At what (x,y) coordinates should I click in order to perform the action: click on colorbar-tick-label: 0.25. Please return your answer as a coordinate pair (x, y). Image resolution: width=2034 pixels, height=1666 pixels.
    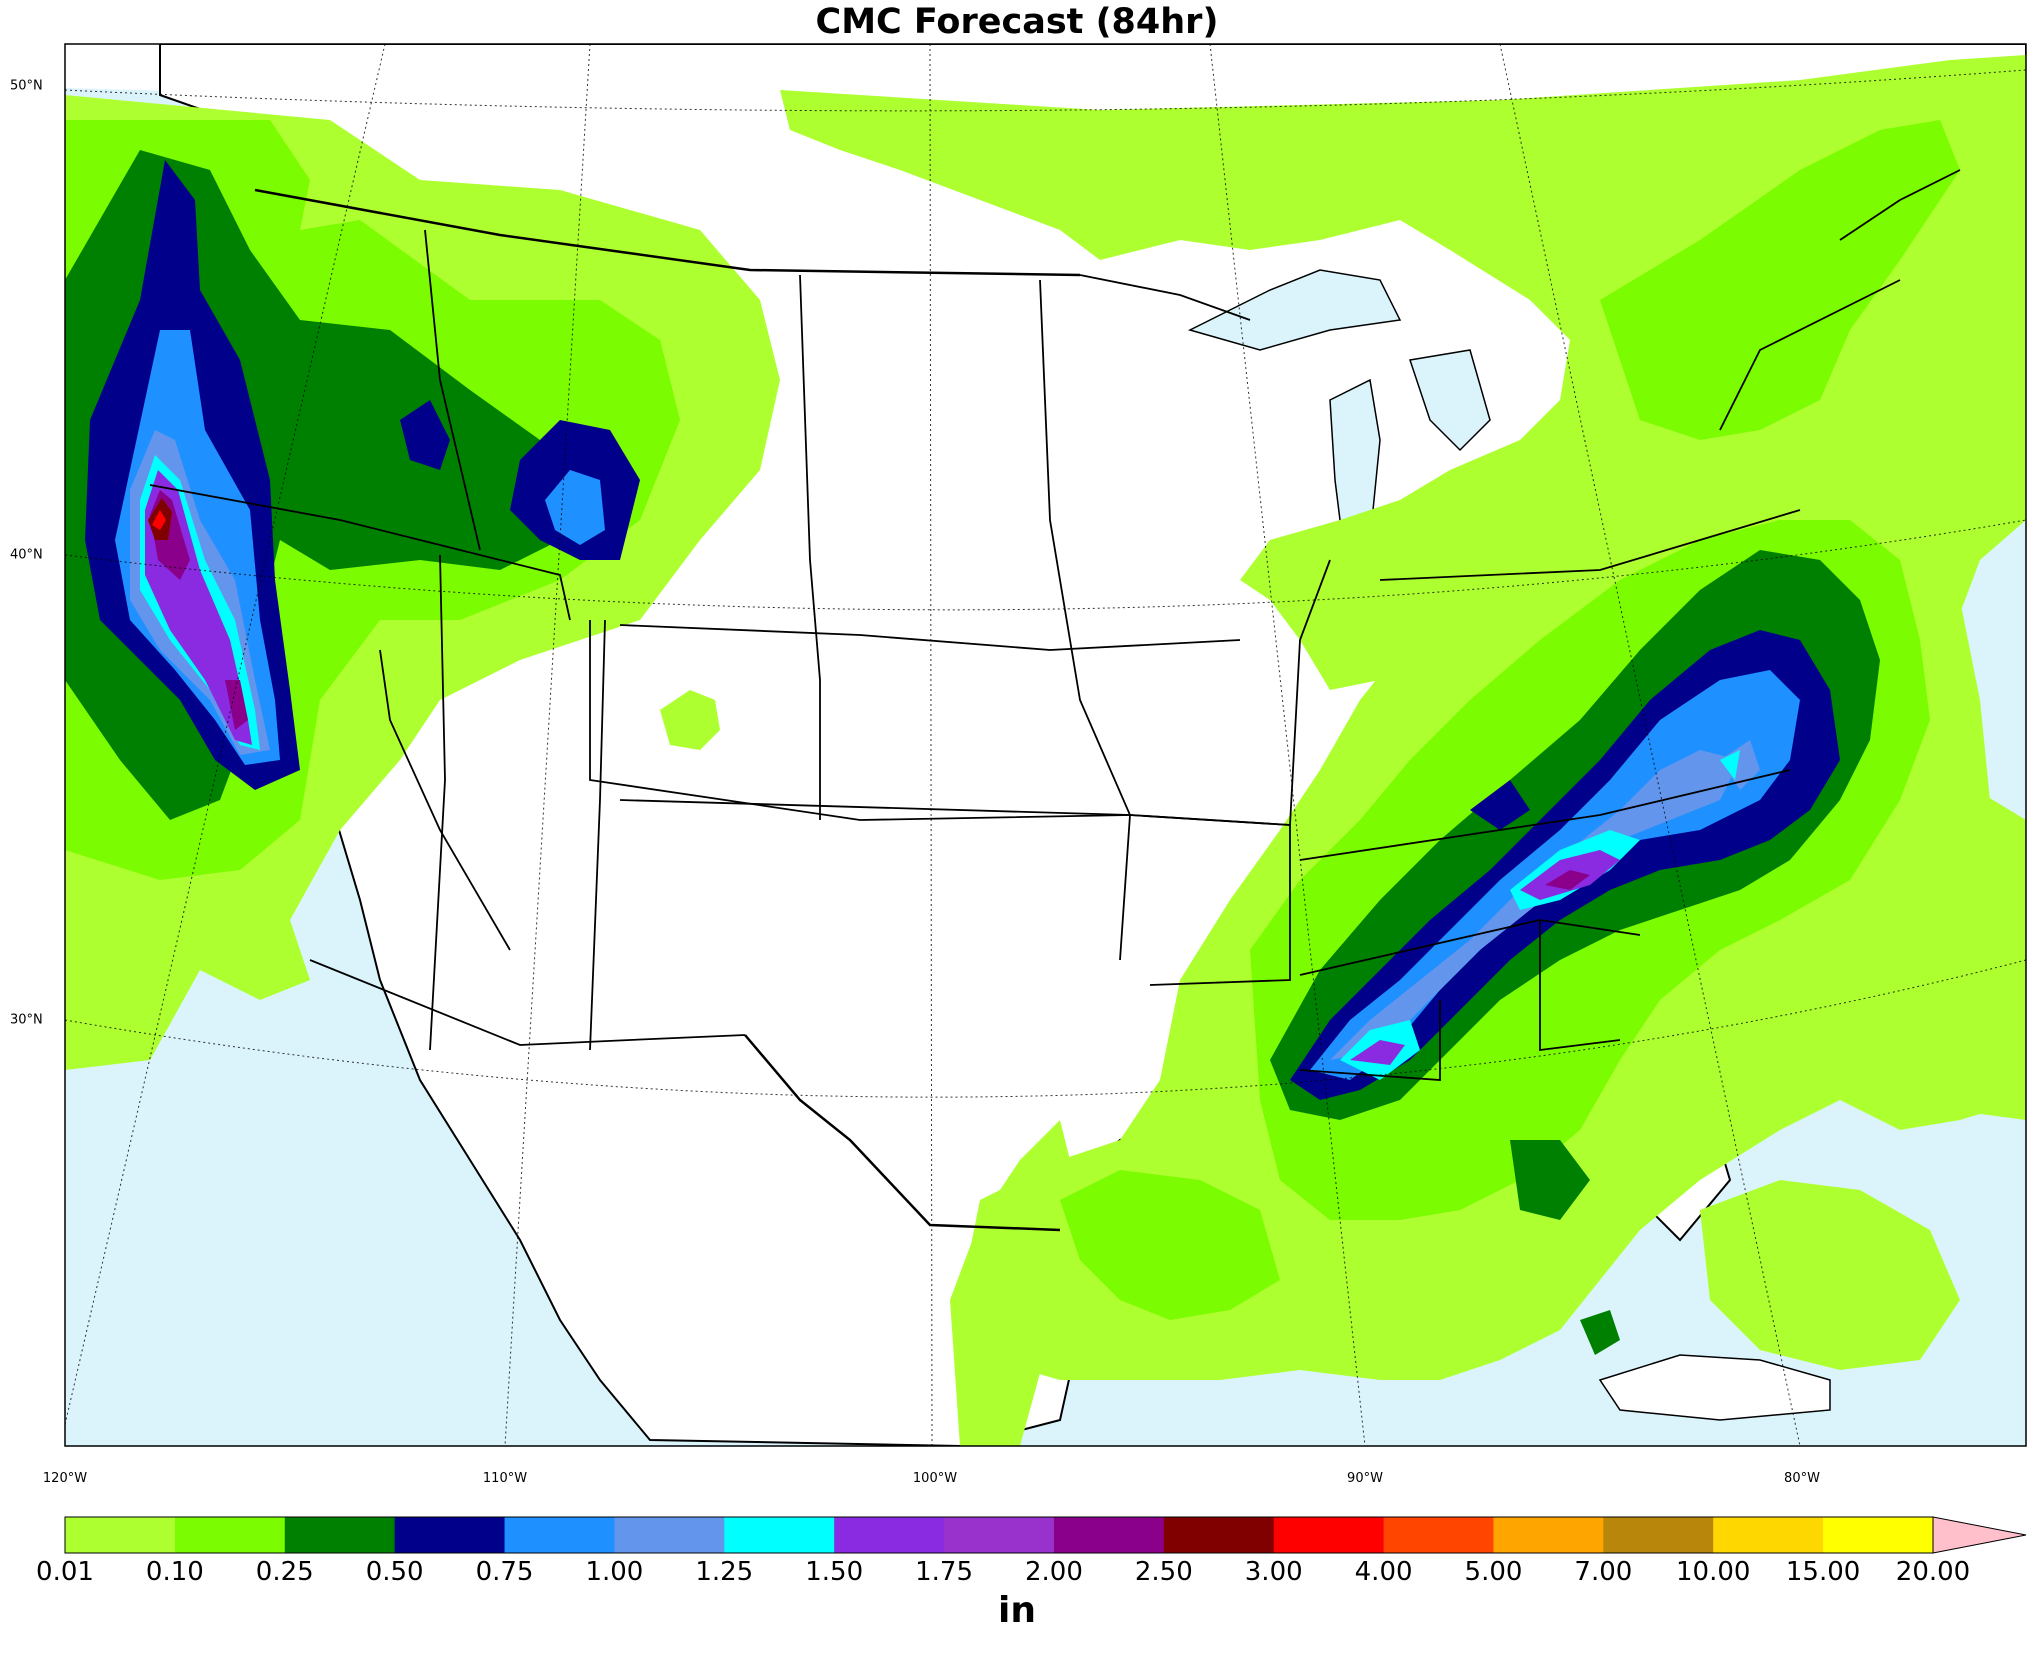
    Looking at the image, I should click on (284, 1572).